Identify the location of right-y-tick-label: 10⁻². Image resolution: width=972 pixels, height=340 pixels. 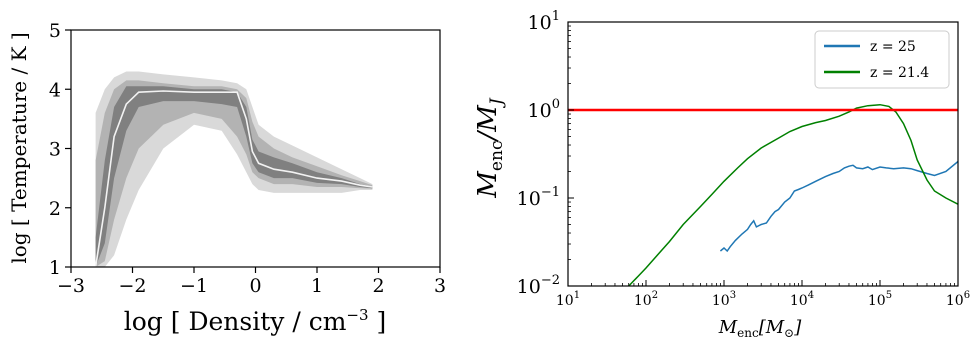
(538, 285).